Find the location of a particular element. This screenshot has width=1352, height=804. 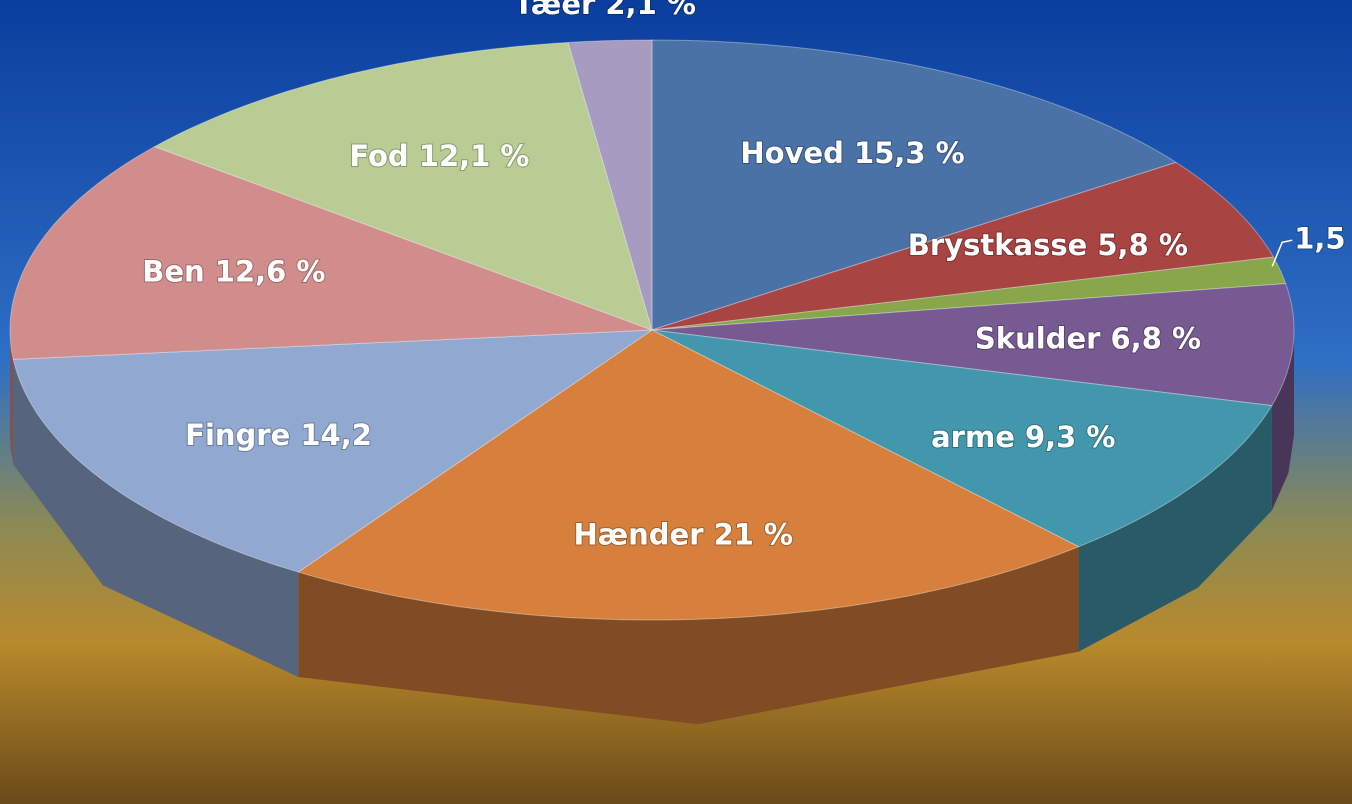

data-label: Hænder 21 % is located at coordinates (683, 535).